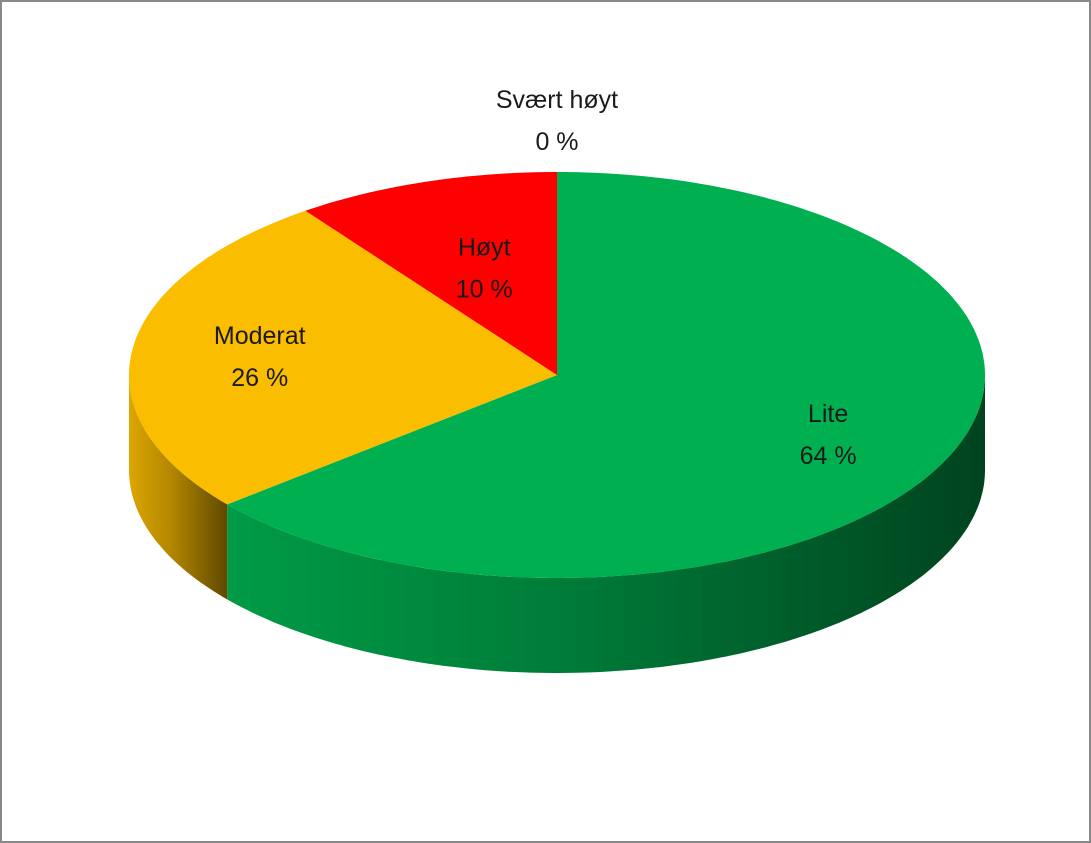 Image resolution: width=1091 pixels, height=843 pixels. Describe the element at coordinates (484, 247) in the screenshot. I see `slice-label: Høyt` at that location.